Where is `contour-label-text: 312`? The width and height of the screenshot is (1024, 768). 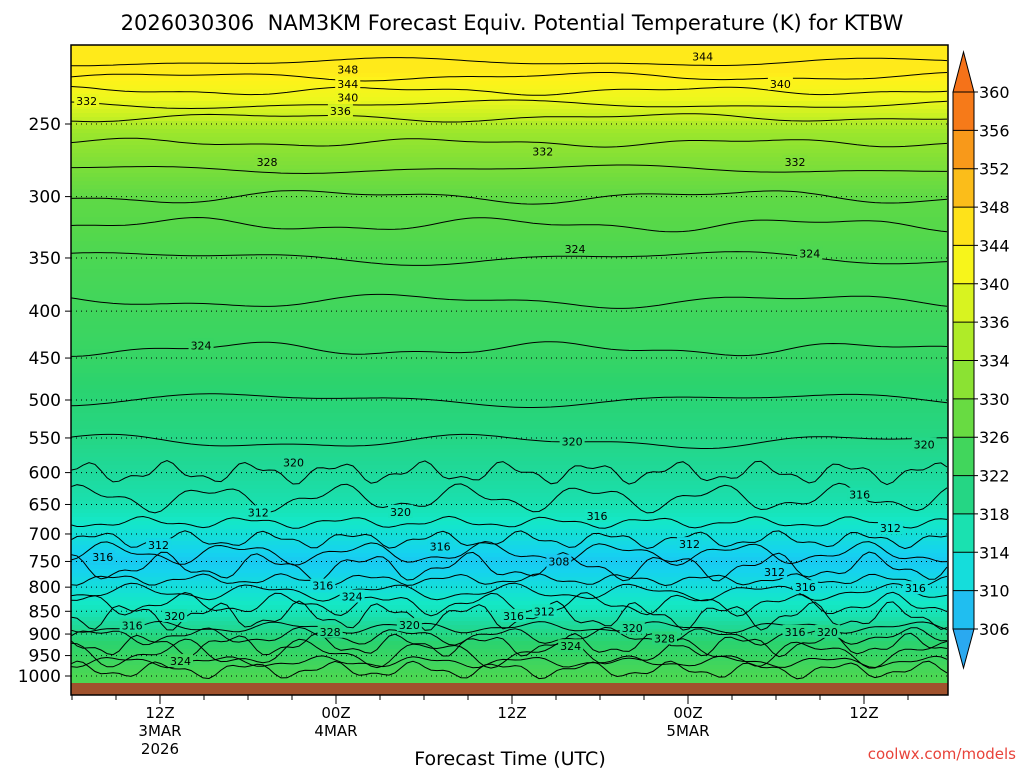
contour-label-text: 312 is located at coordinates (774, 572).